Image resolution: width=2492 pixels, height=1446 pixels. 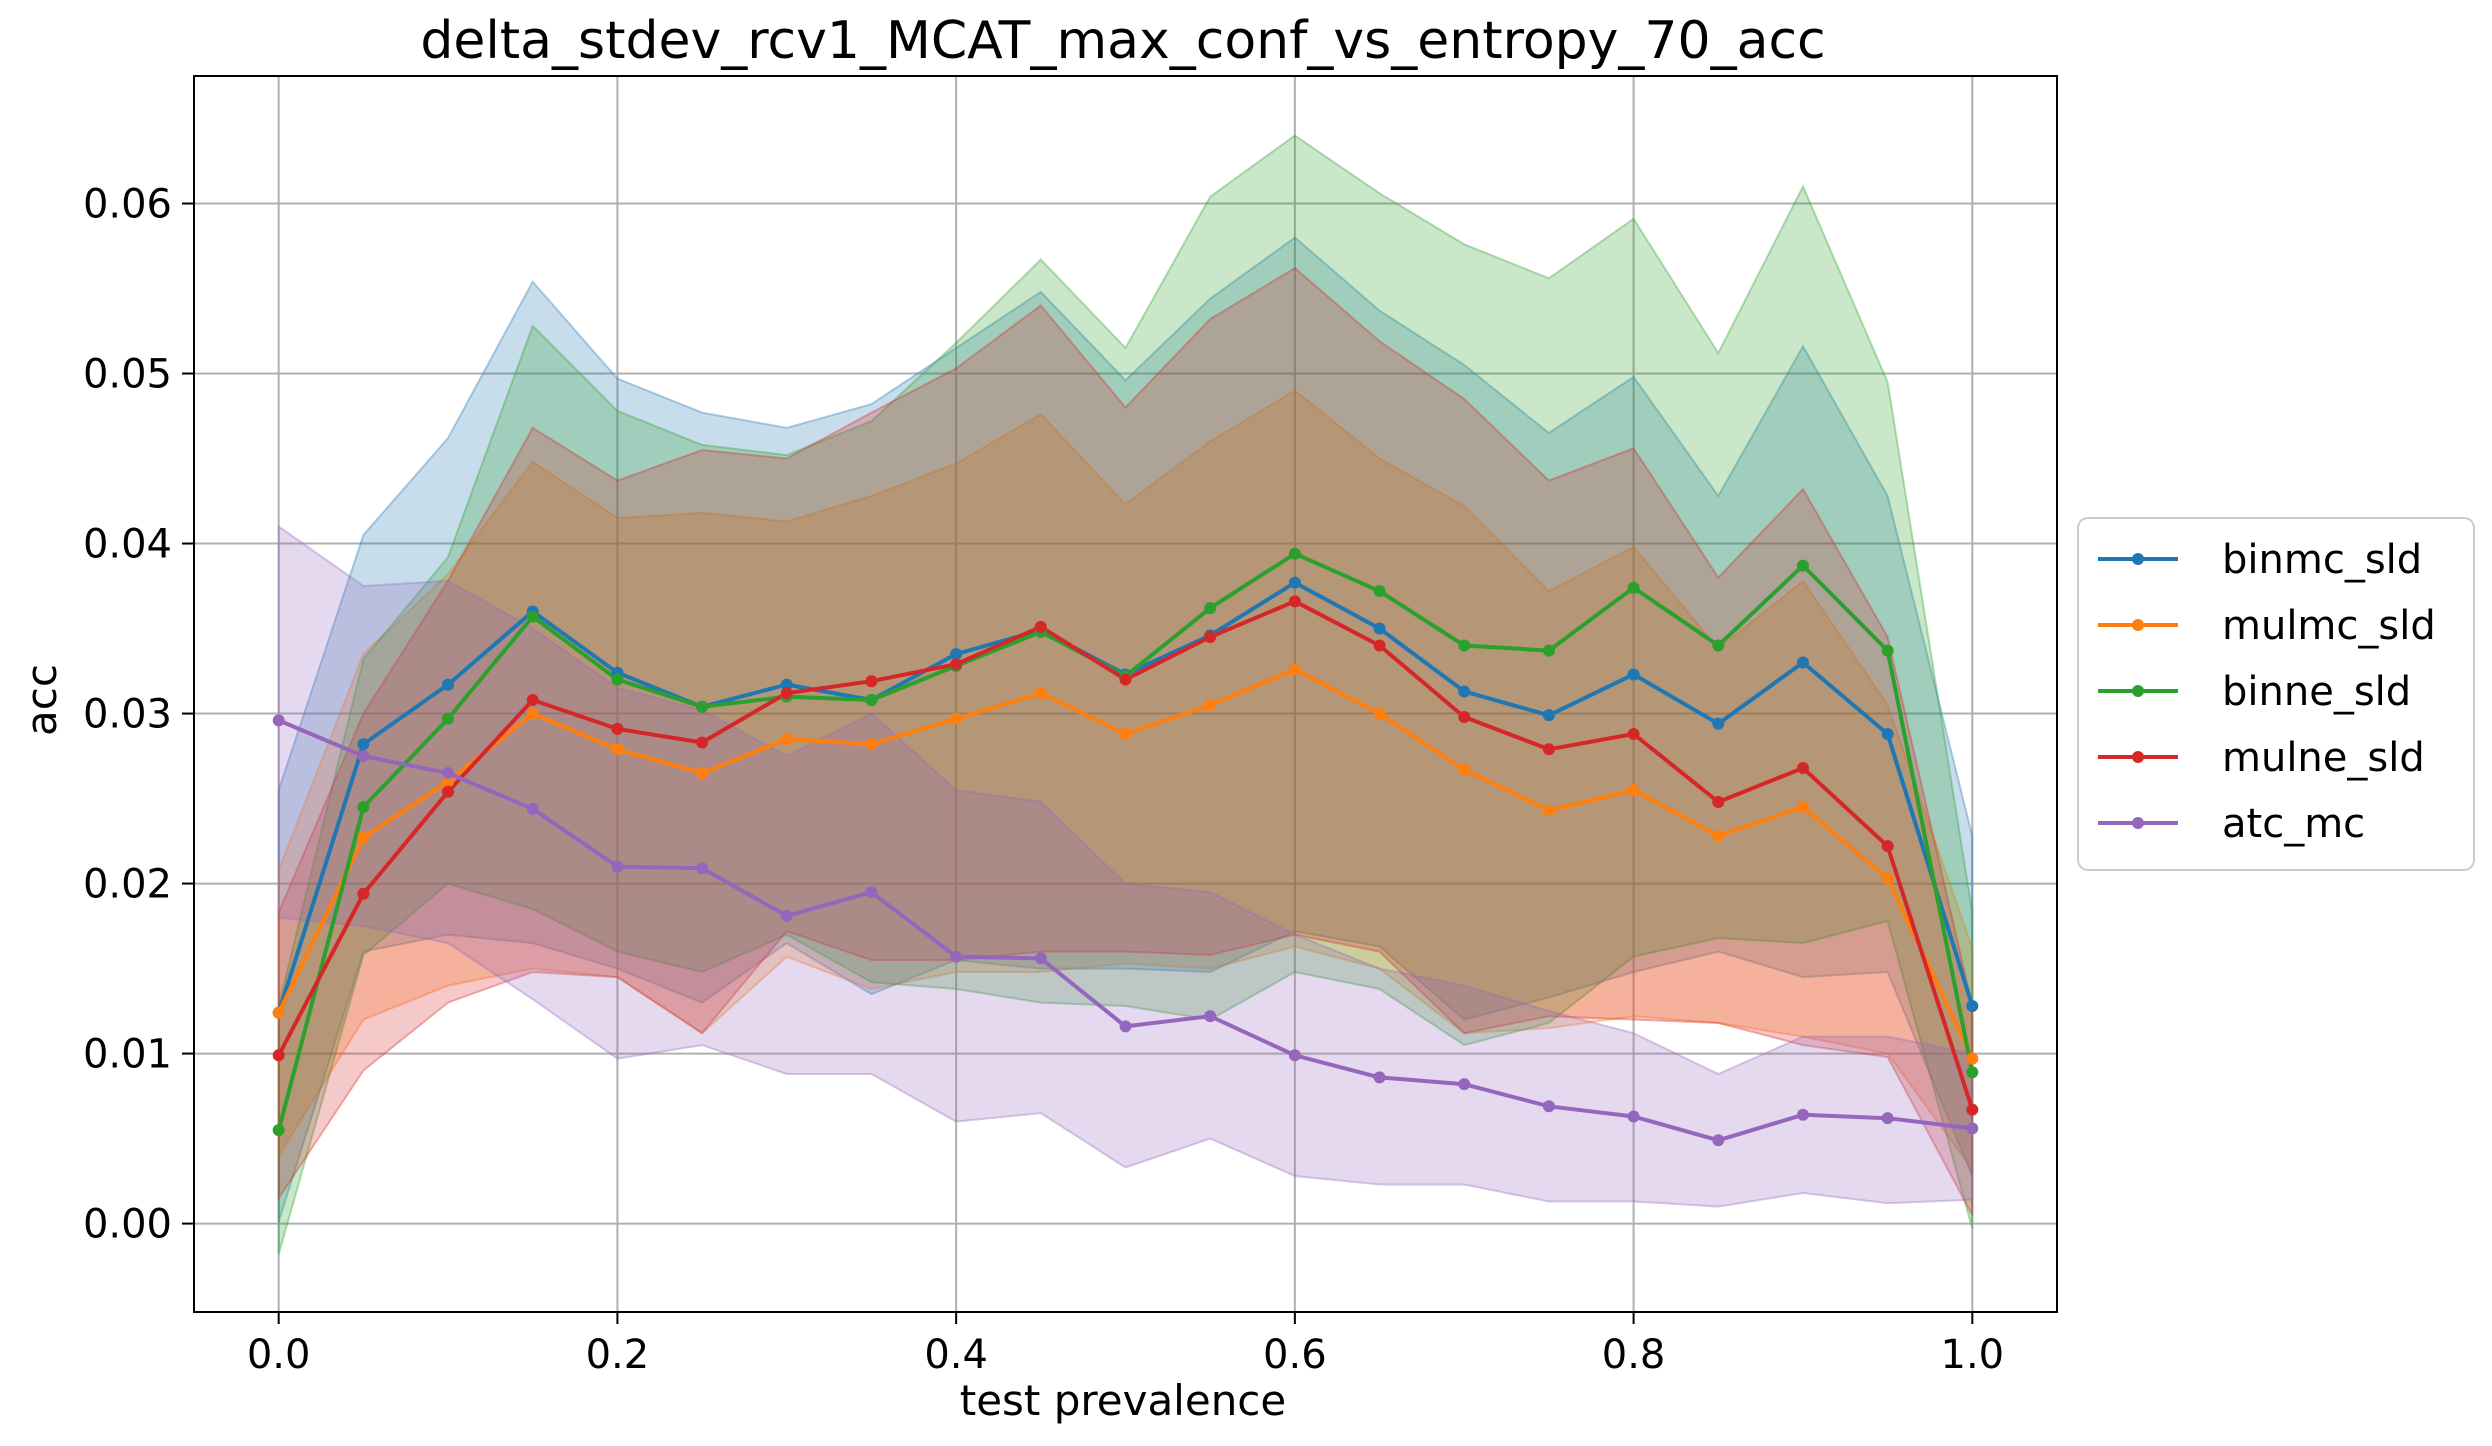 I want to click on x-axis-label: test prevalence, so click(x=1123, y=1400).